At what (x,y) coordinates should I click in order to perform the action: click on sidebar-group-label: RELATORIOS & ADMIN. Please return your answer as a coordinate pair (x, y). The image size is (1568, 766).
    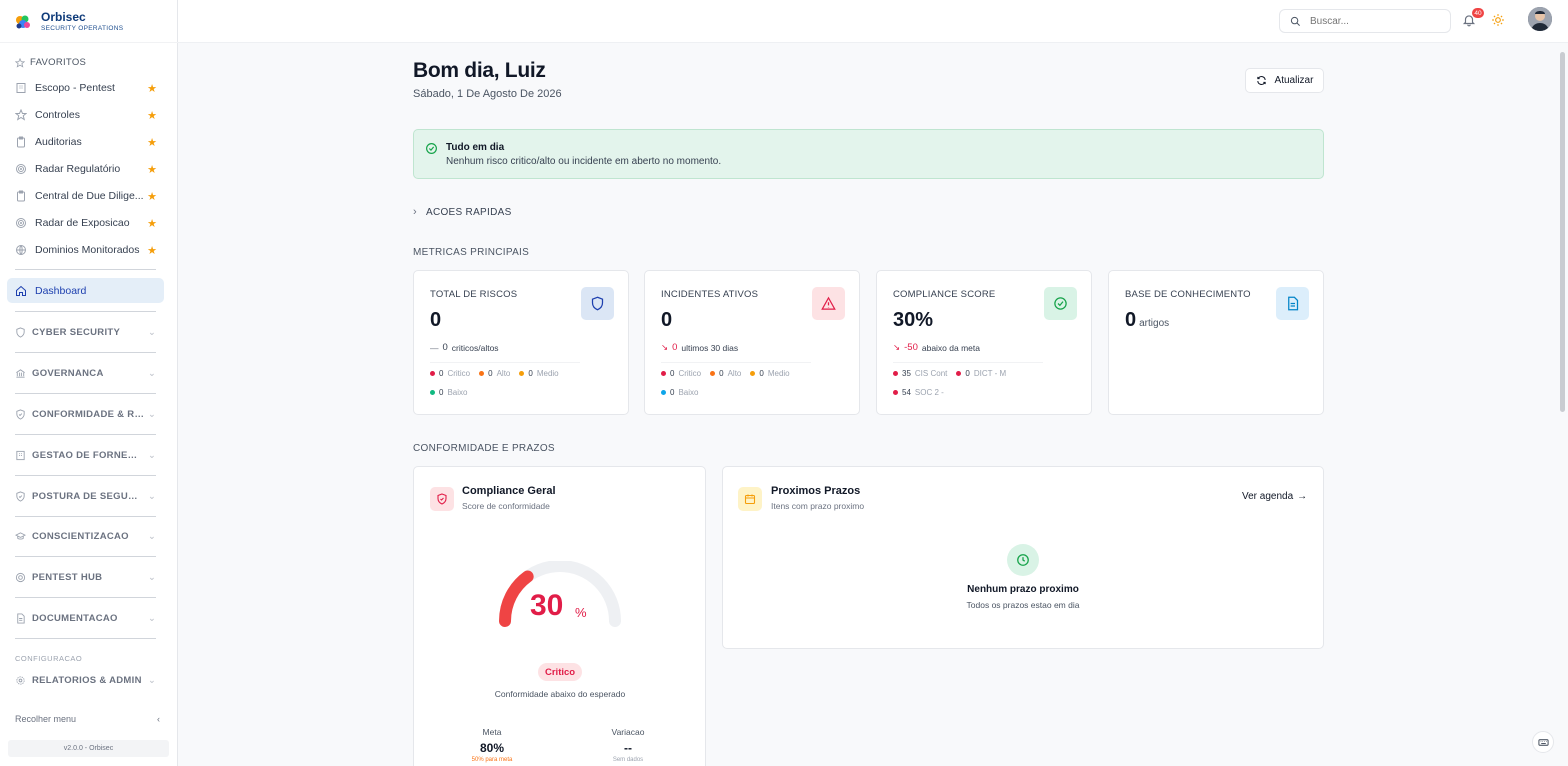
    Looking at the image, I should click on (87, 680).